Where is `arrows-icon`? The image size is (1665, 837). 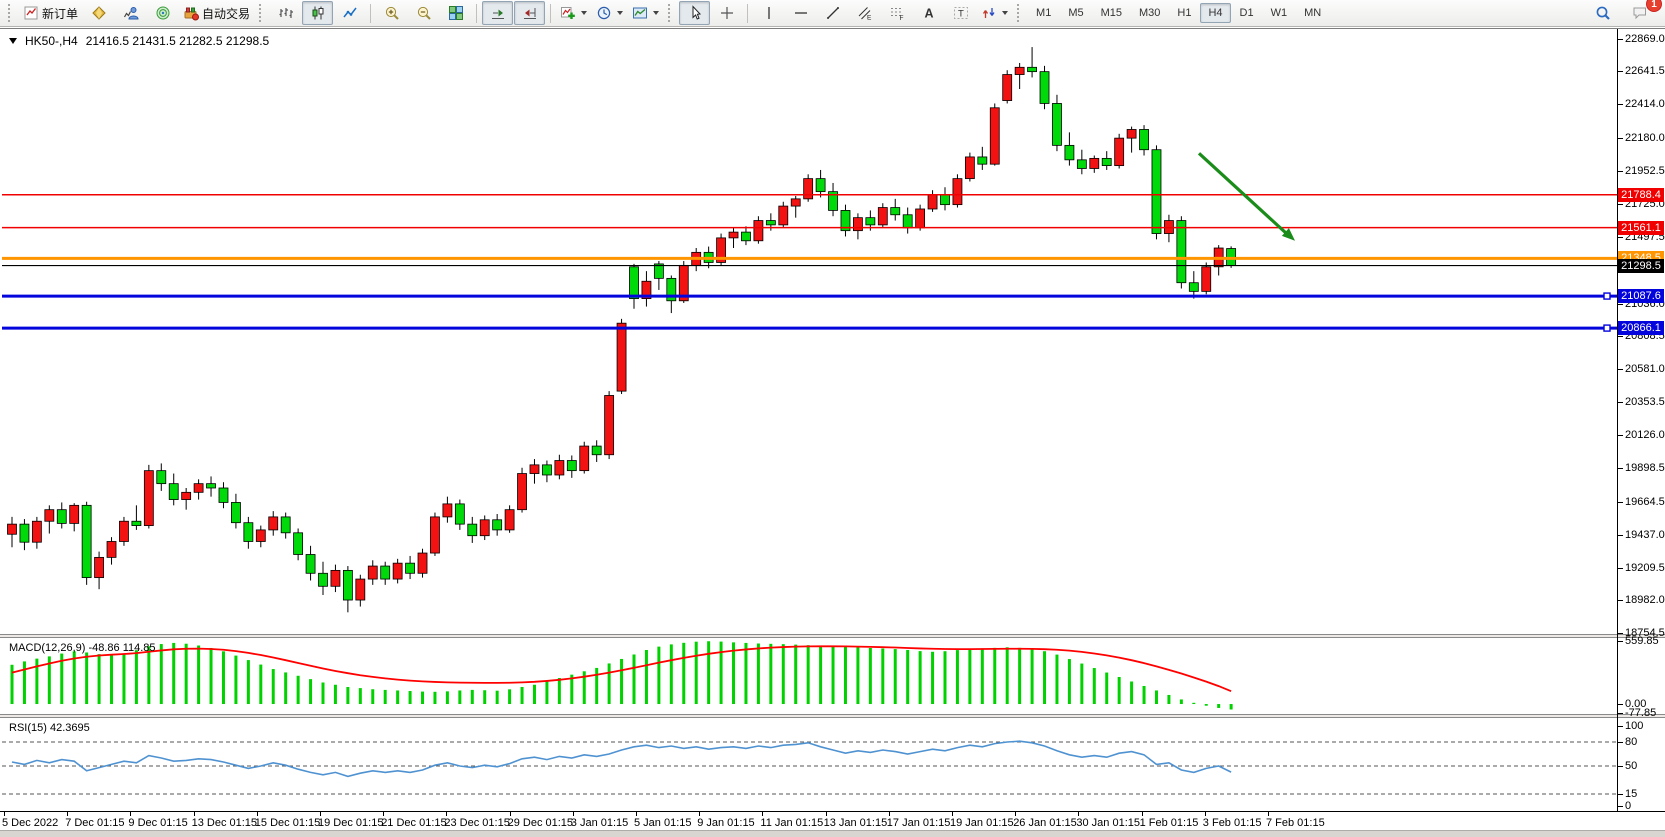
arrows-icon is located at coordinates (988, 13).